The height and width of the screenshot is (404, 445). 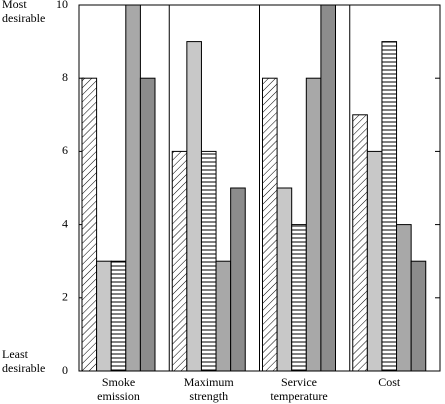 I want to click on x-tick-label: Service temperature, so click(x=298, y=389).